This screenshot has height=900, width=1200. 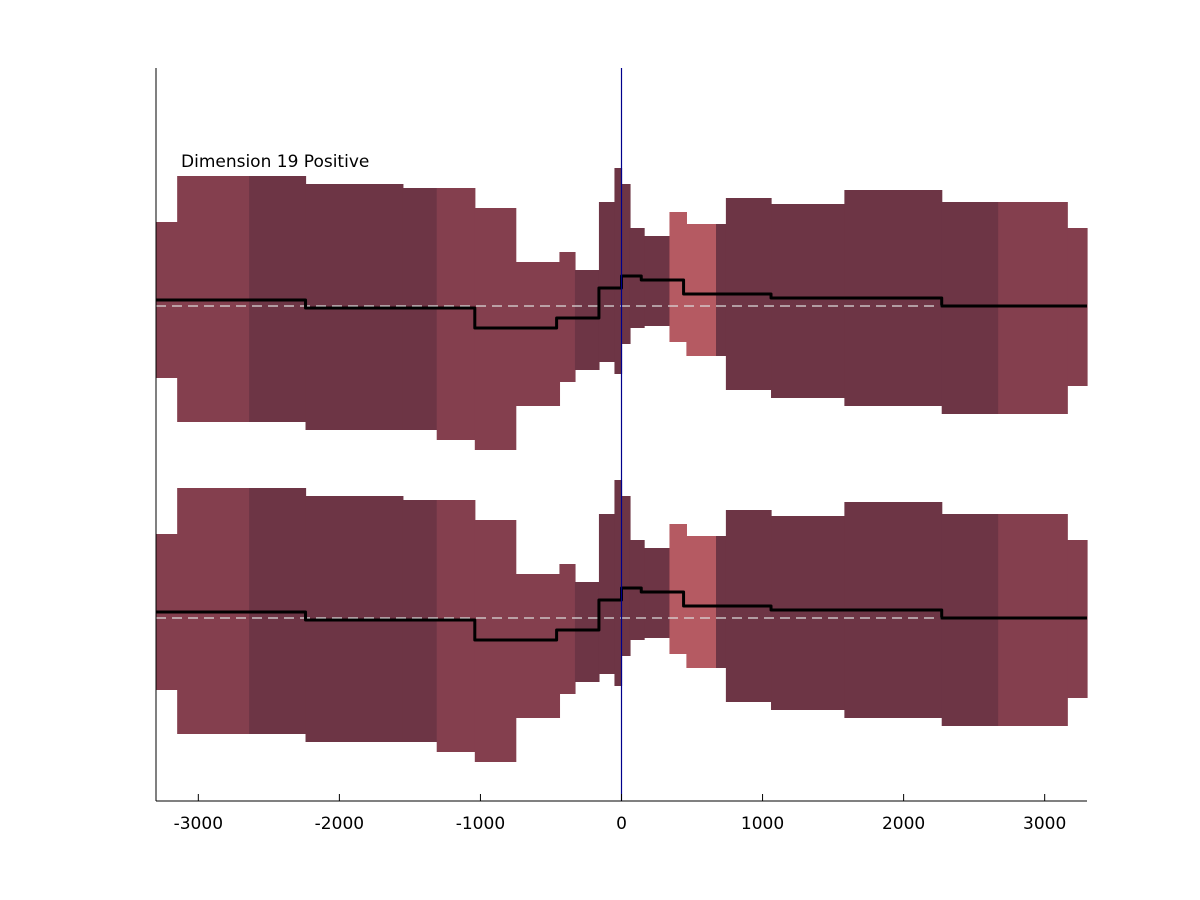 I want to click on x-ticks: -3000 -2000 -1000 0 1000 2000 3000, so click(x=620, y=814).